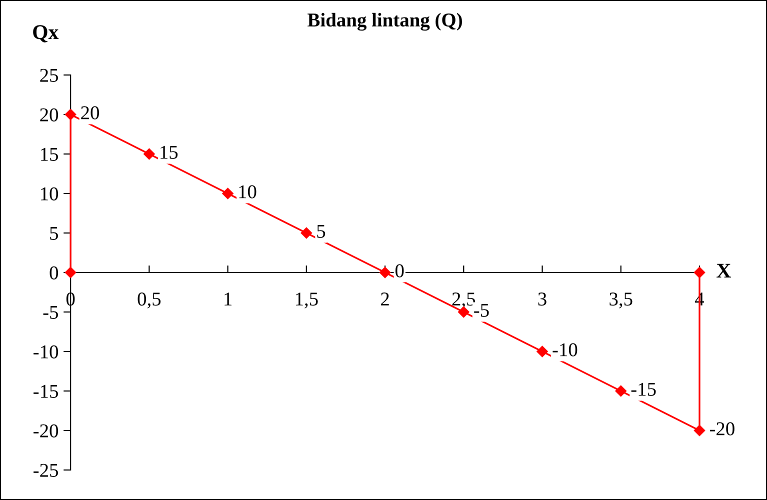 The width and height of the screenshot is (767, 500). I want to click on data-label: -5, so click(481, 310).